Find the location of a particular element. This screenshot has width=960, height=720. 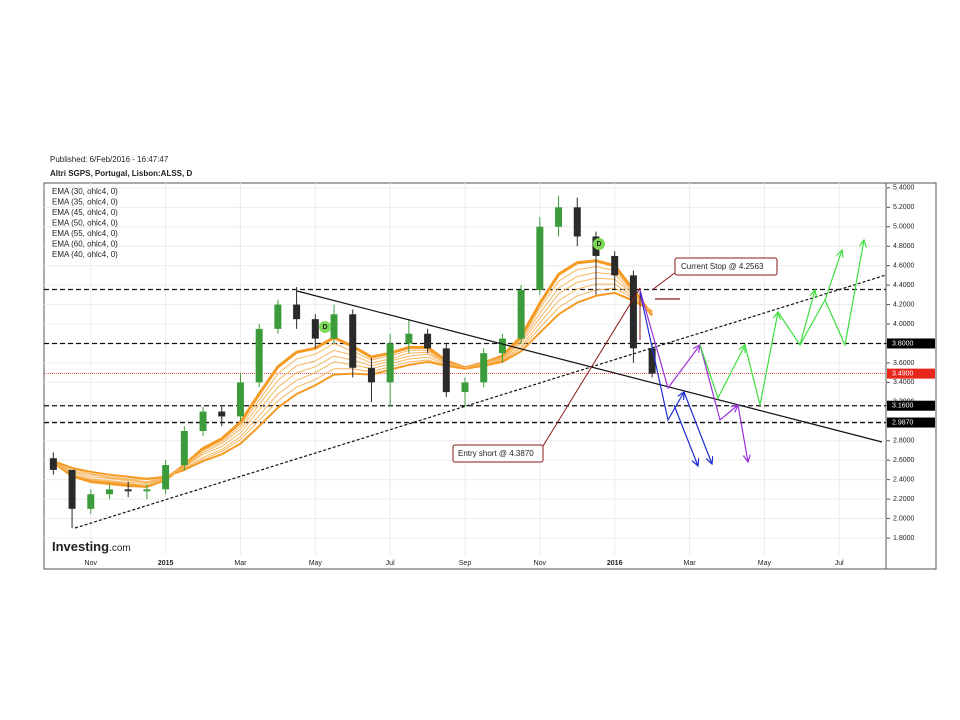

y-tick-label: 5.4000 is located at coordinates (904, 188).